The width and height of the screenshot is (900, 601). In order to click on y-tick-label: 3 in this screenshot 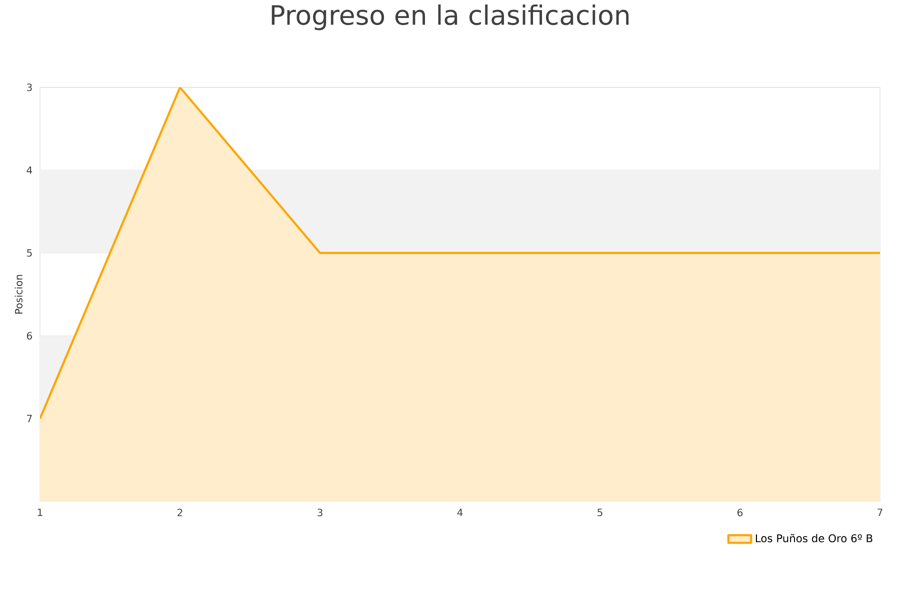, I will do `click(29, 87)`.